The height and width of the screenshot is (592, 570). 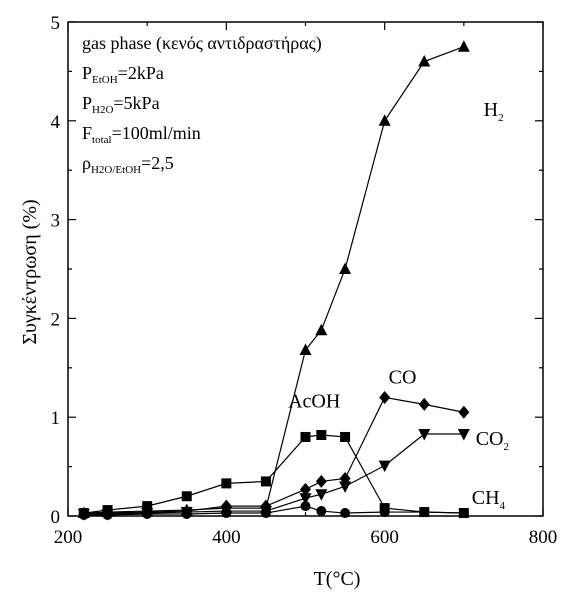 What do you see at coordinates (56, 319) in the screenshot?
I see `y-tick-label: 2` at bounding box center [56, 319].